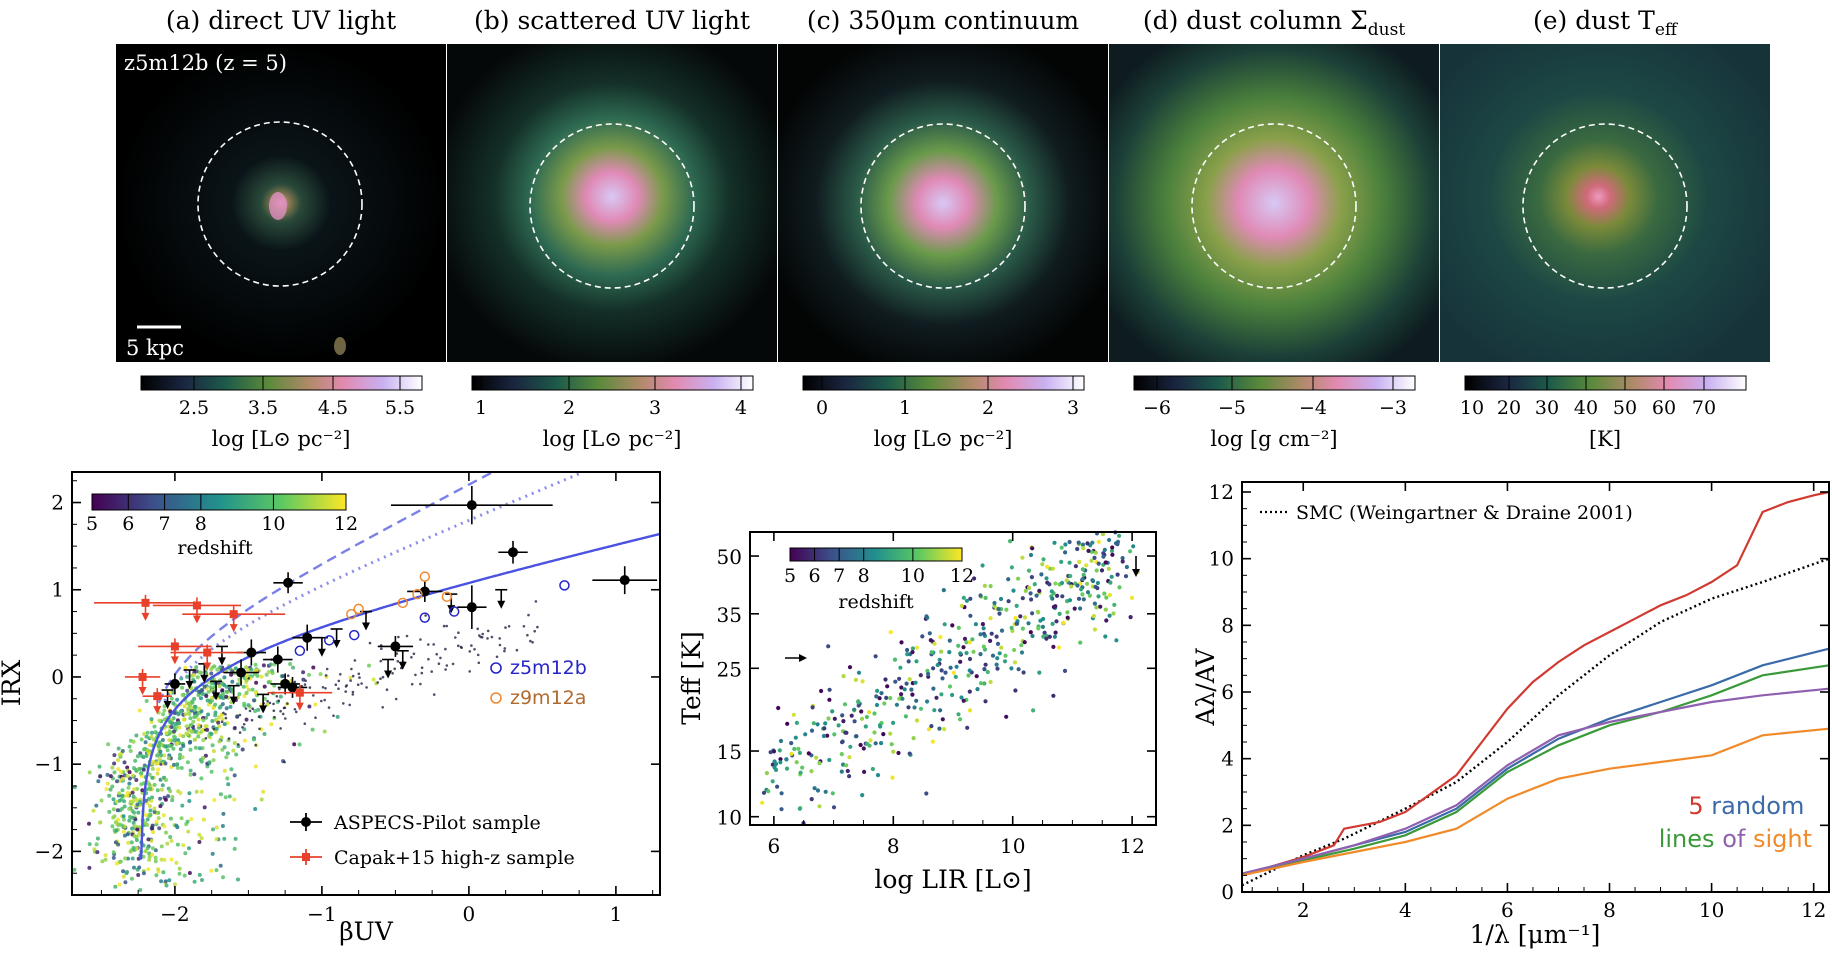 This screenshot has height=954, width=1832. What do you see at coordinates (201, 524) in the screenshot?
I see `colorbar-tick-label: 8` at bounding box center [201, 524].